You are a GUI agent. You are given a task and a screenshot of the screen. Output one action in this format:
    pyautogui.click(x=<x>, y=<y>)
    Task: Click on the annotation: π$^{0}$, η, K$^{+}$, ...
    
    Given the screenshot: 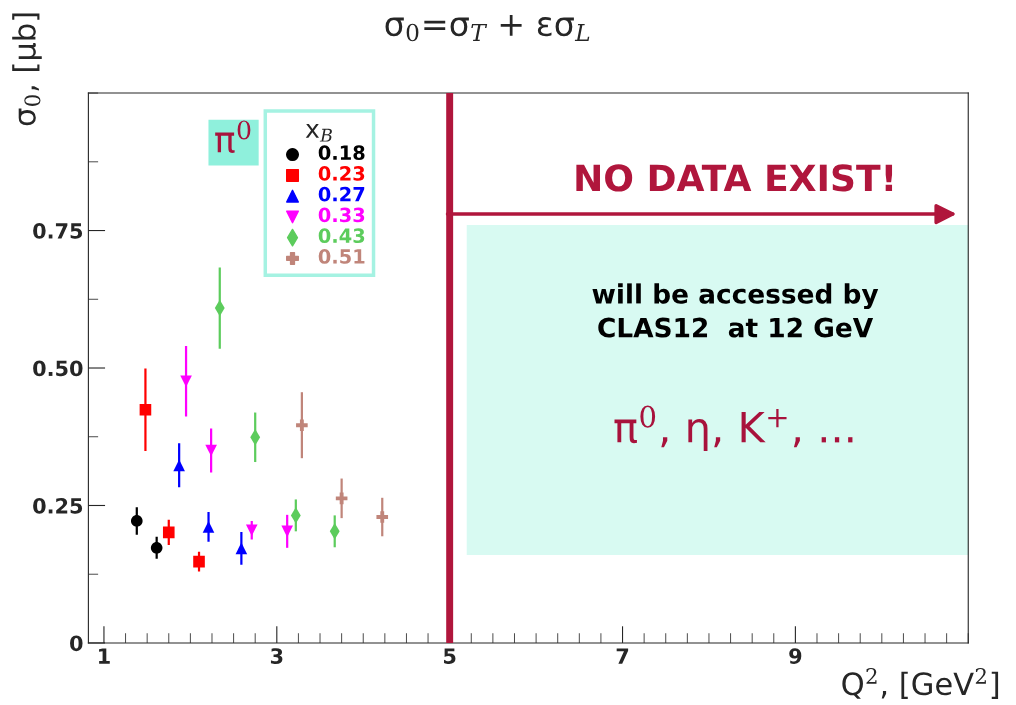 What is the action you would take?
    pyautogui.click(x=733, y=428)
    